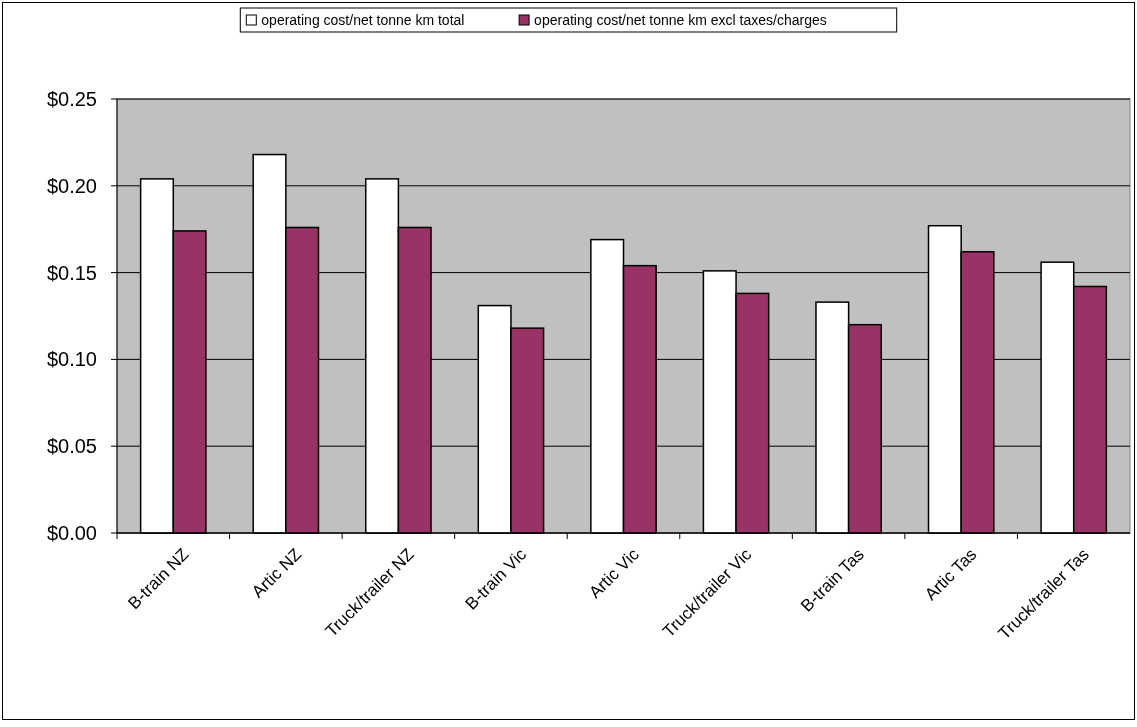  I want to click on y-tick-label: $0.00, so click(71, 533).